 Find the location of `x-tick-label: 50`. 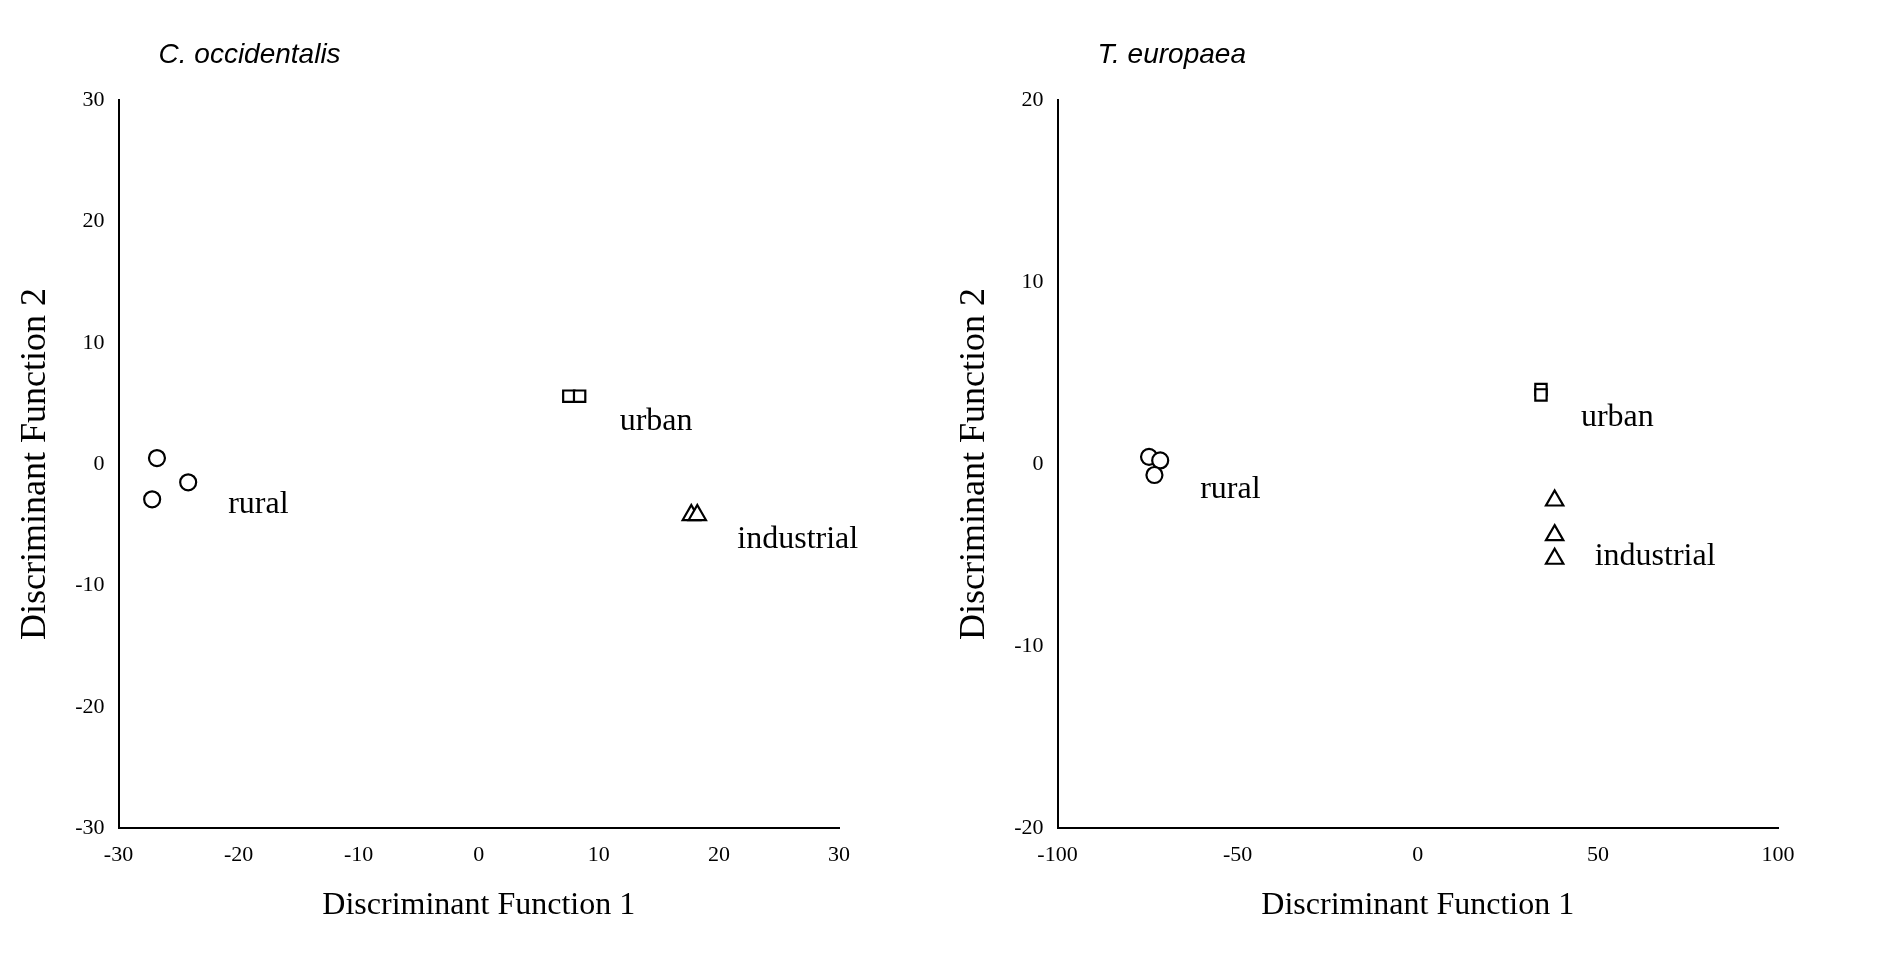

x-tick-label: 50 is located at coordinates (1597, 854).